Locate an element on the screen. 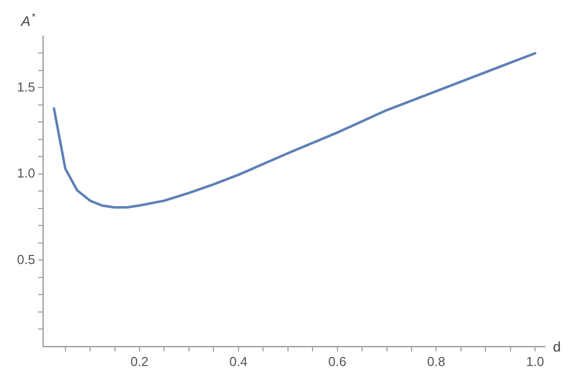 This screenshot has height=381, width=581. y-axis-title: A* is located at coordinates (28, 20).